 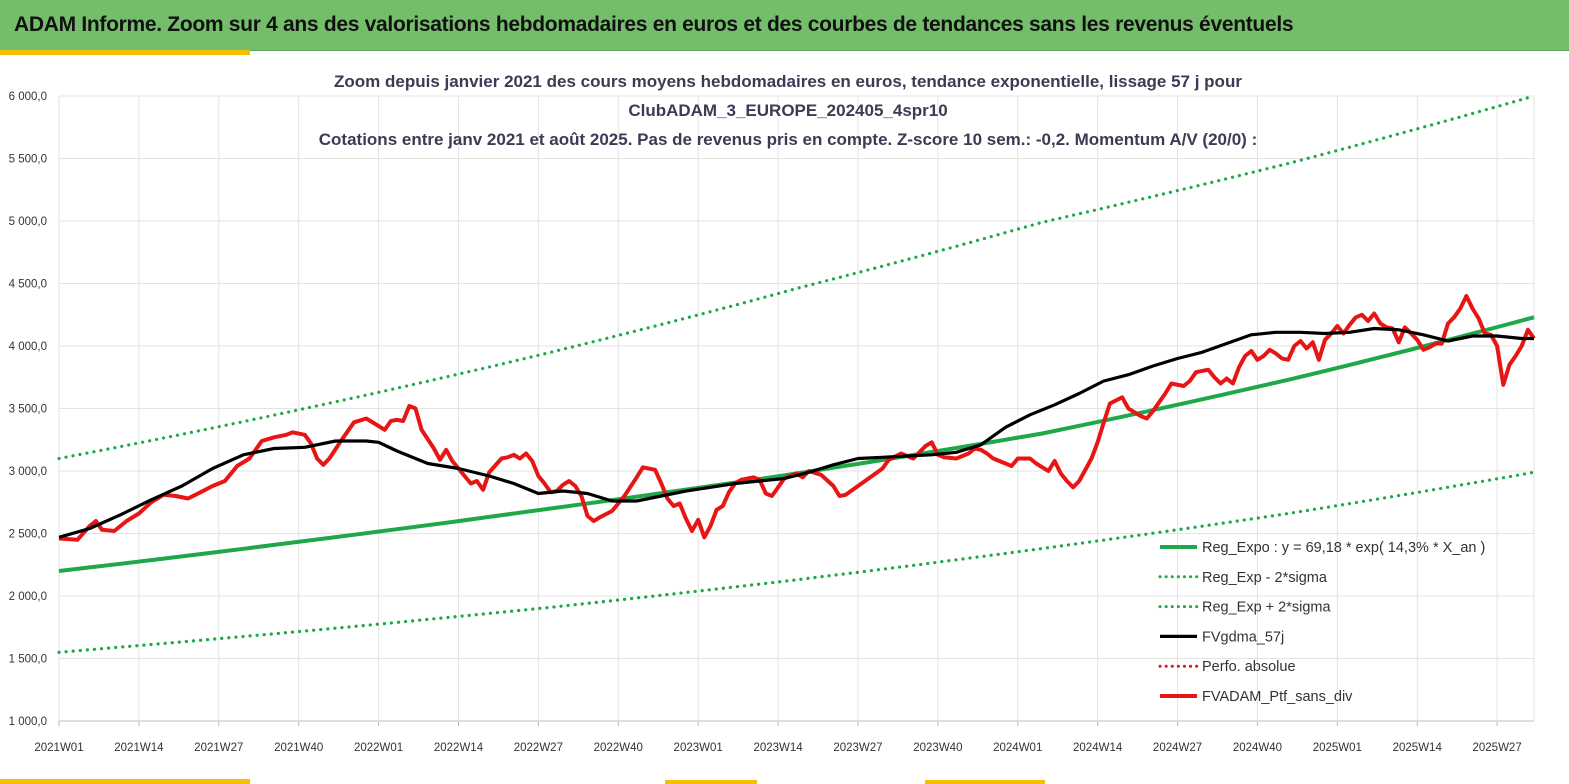 I want to click on legend-label: Reg_Exp + 2*sigma, so click(x=1266, y=608).